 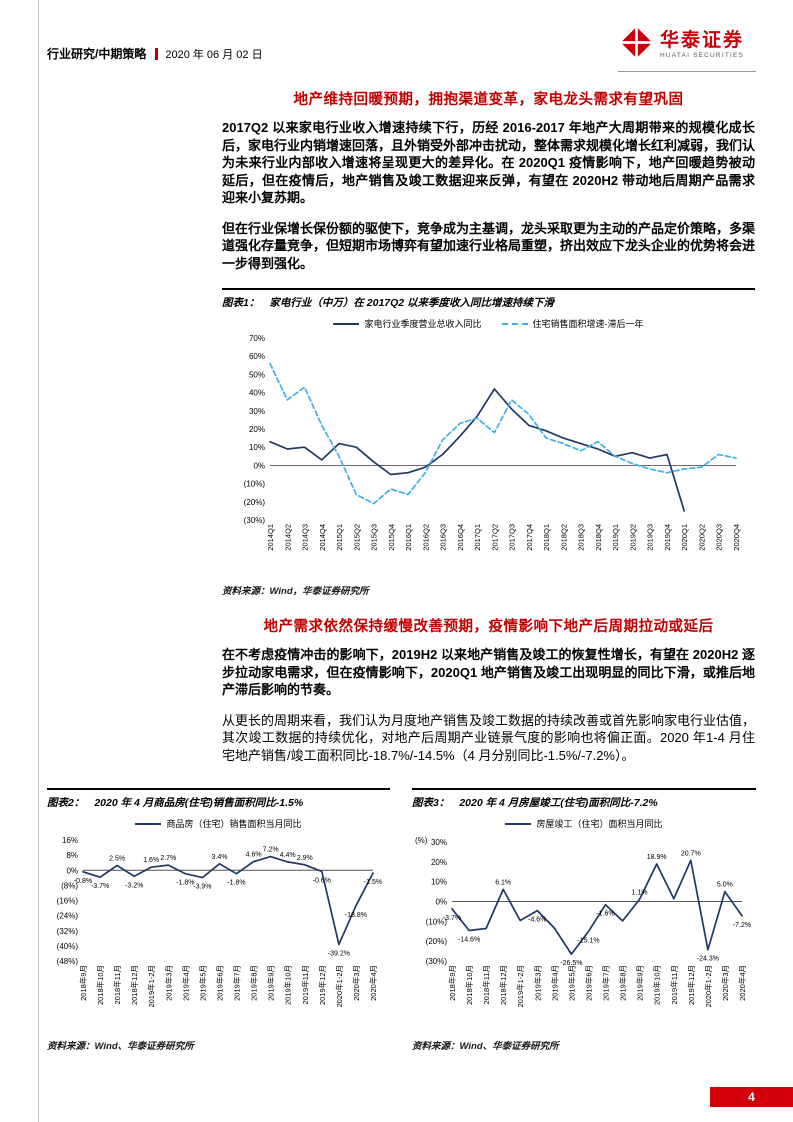 I want to click on svg-text: 16%, so click(x=70, y=840).